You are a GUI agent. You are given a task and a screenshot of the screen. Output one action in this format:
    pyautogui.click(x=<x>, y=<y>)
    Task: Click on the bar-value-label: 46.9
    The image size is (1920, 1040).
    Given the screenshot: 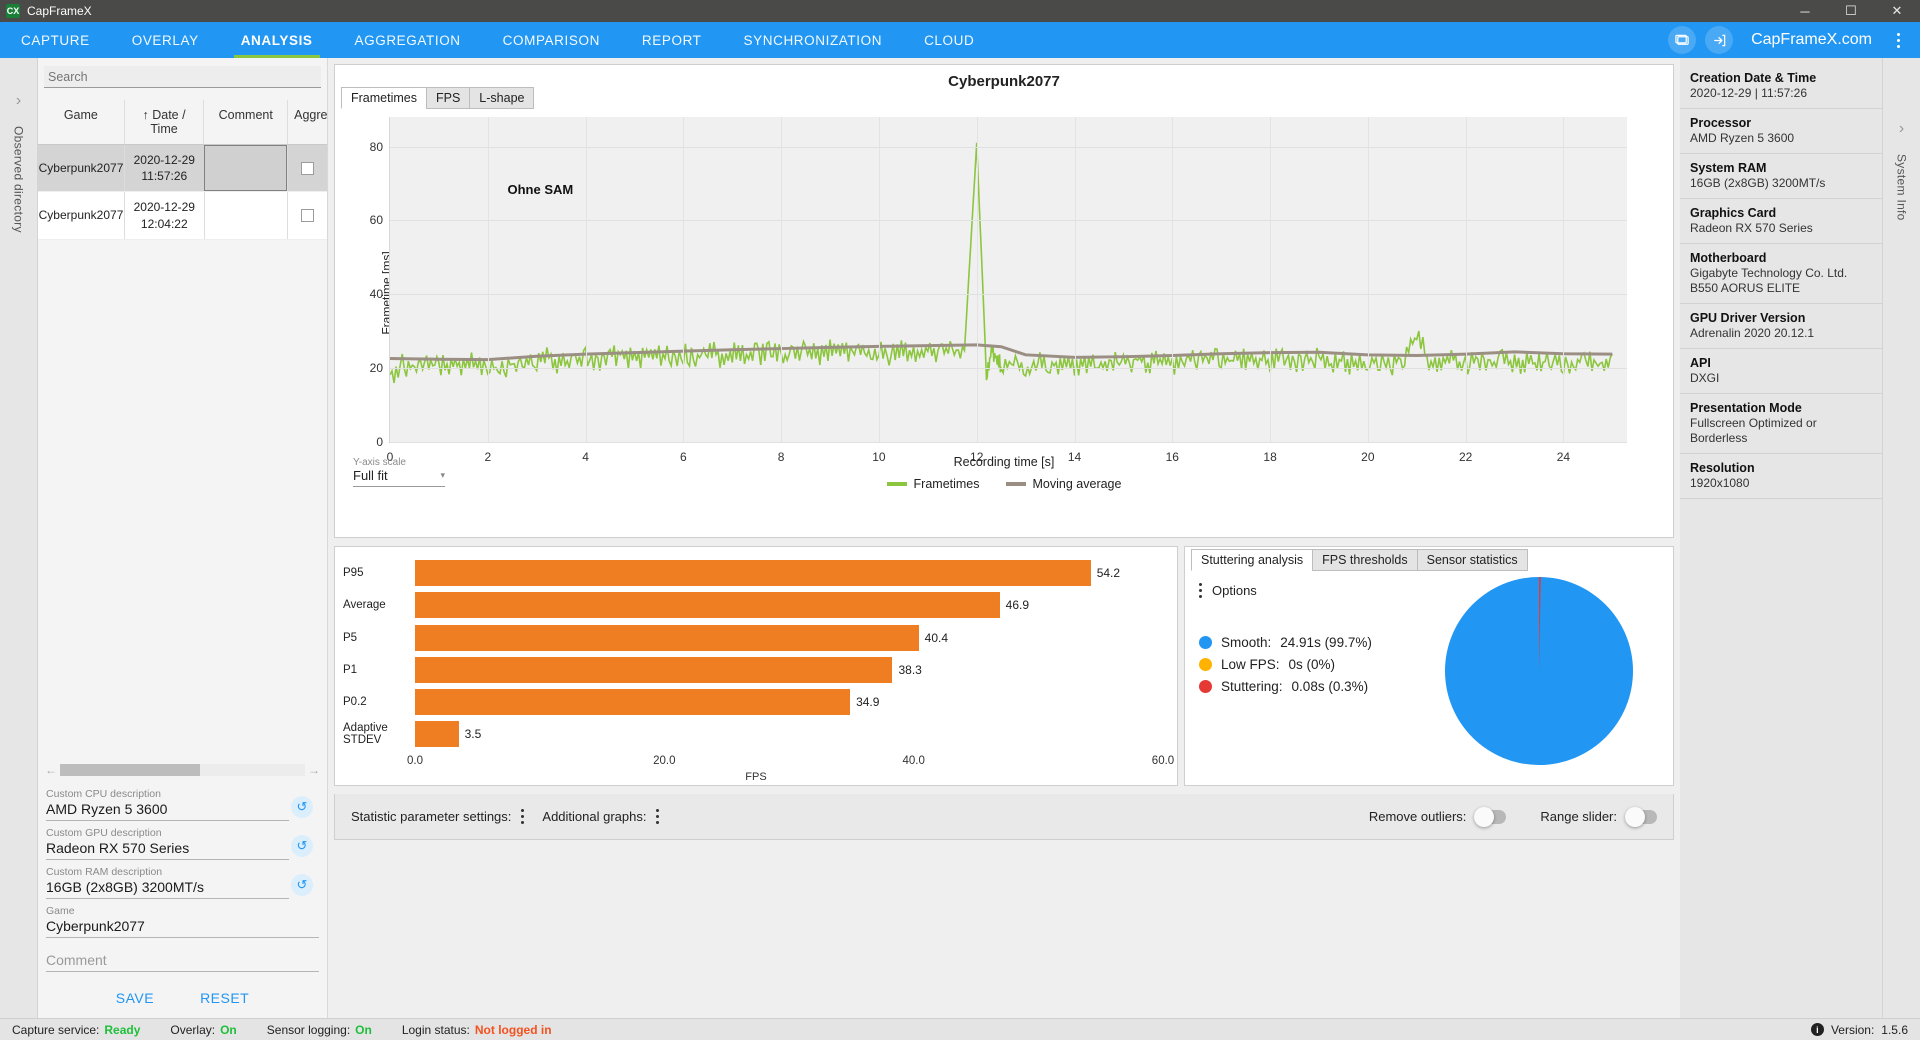 What is the action you would take?
    pyautogui.click(x=1017, y=605)
    